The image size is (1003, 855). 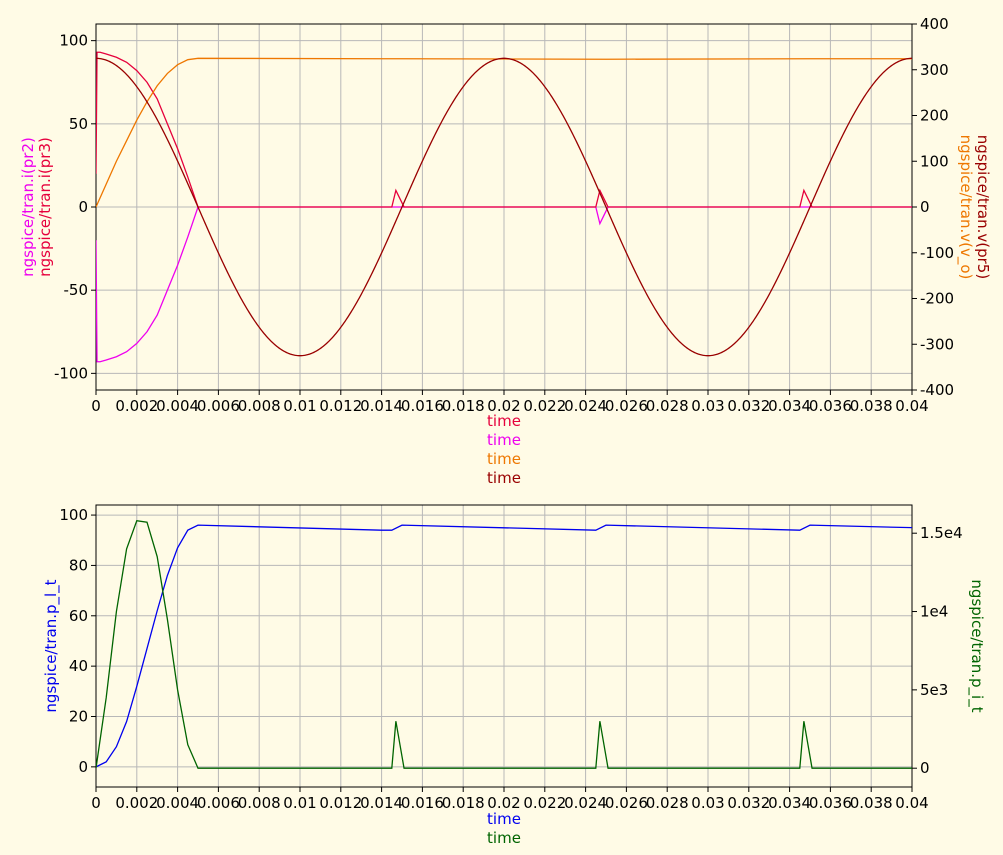 I want to click on y-tick-label-right: 400, so click(x=934, y=24).